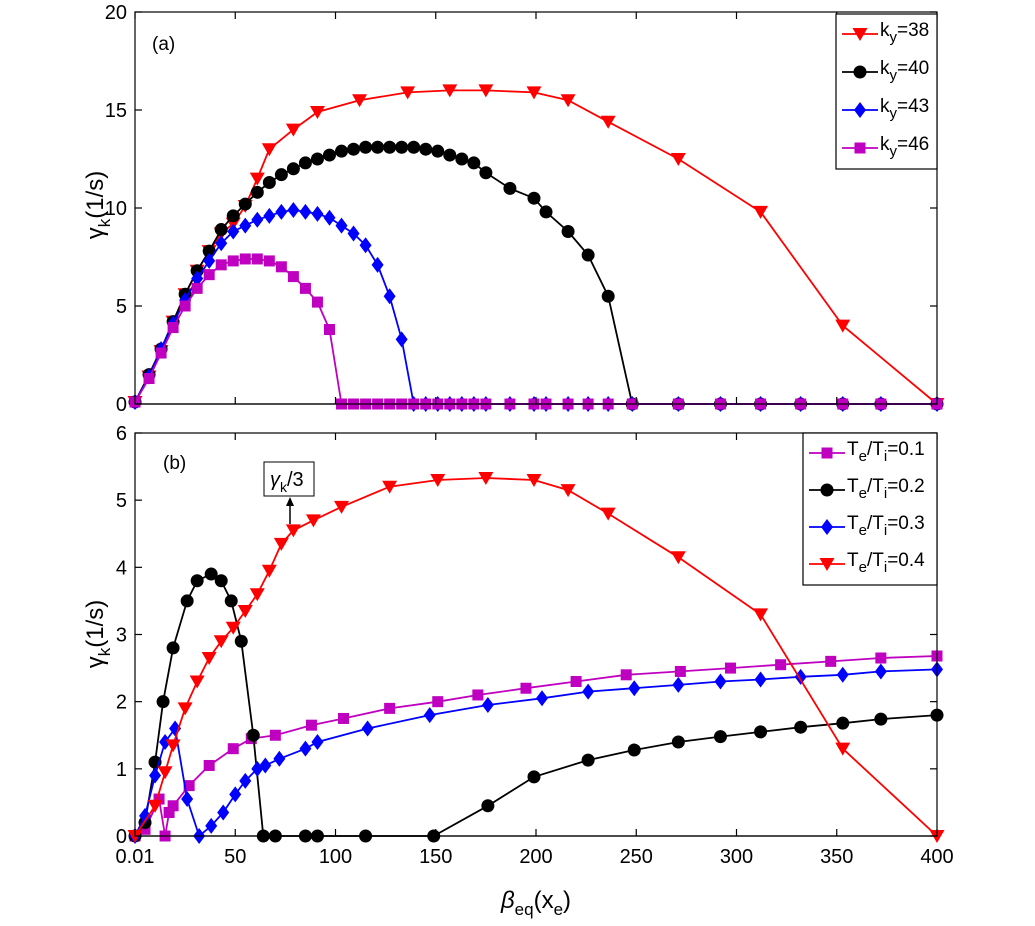 The image size is (1035, 926). I want to click on legend-label: Te/Ti=0.4, so click(886, 563).